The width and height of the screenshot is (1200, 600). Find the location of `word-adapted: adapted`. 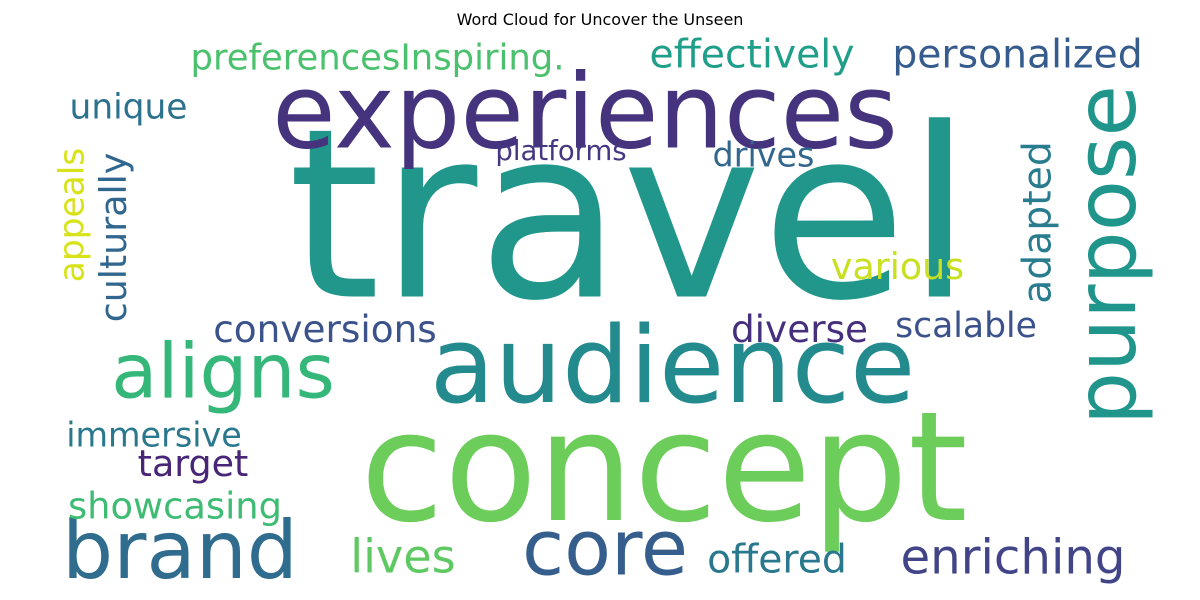

word-adapted: adapted is located at coordinates (1038, 222).